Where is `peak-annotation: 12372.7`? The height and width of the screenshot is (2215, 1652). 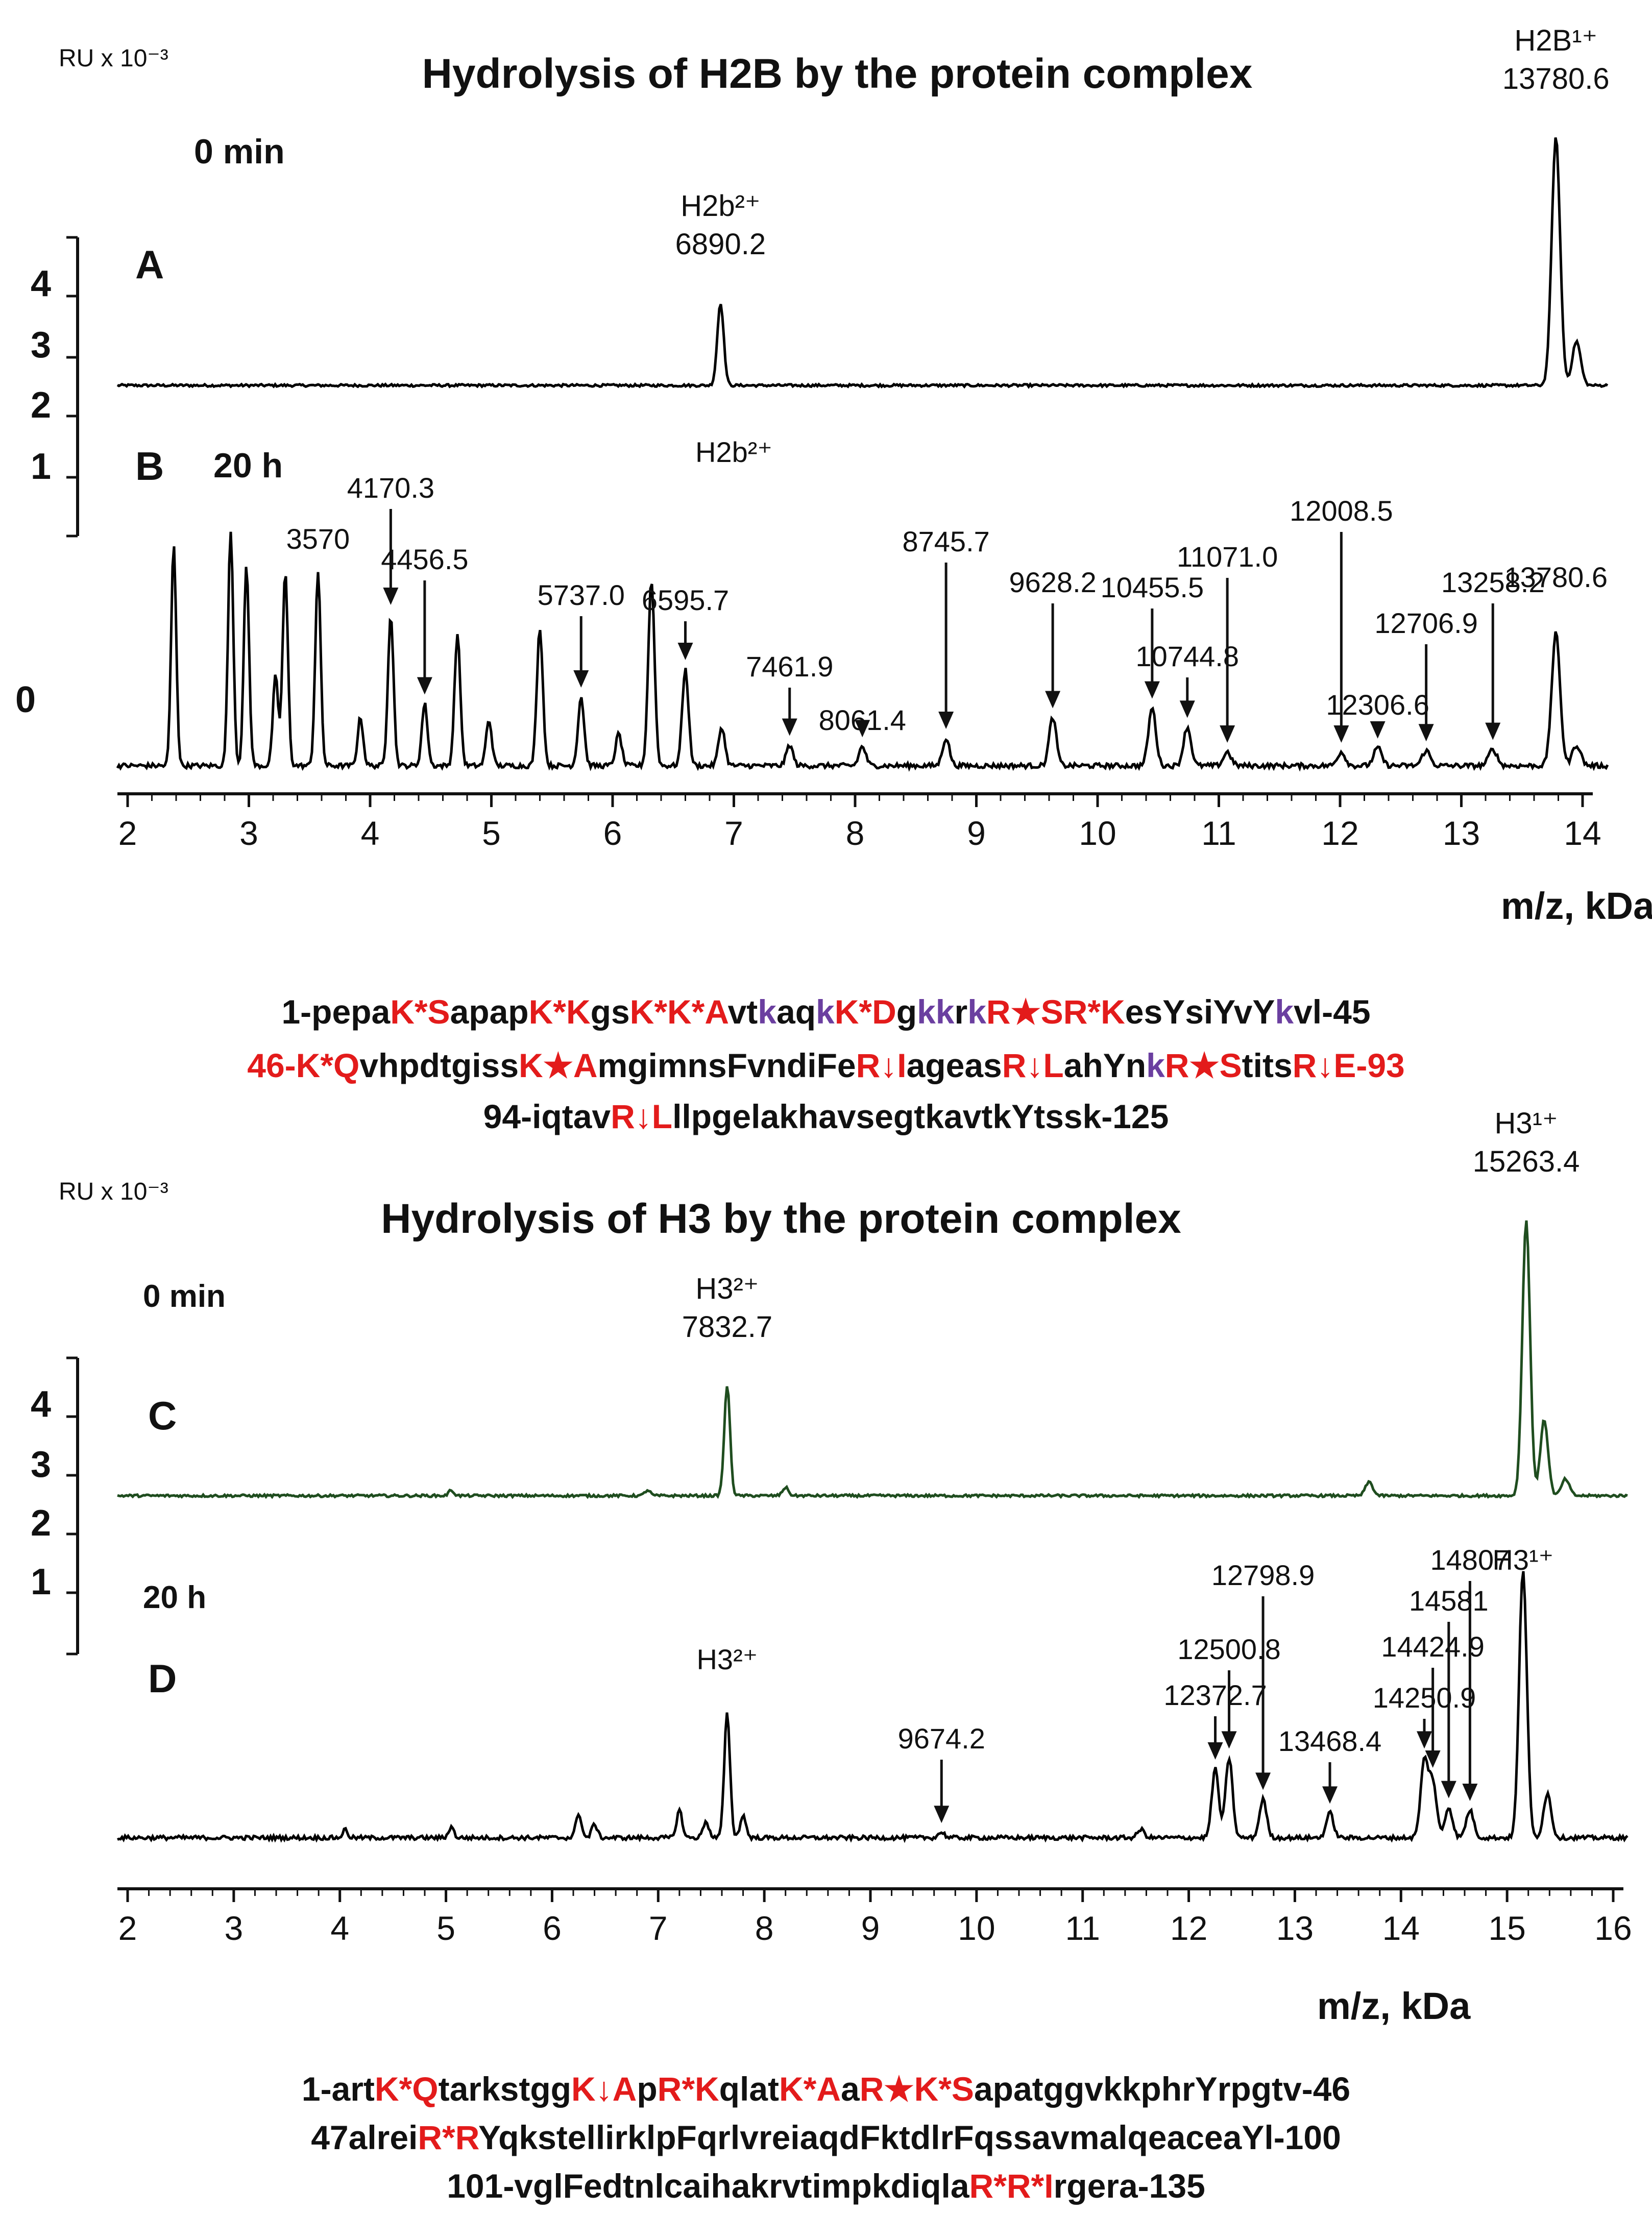 peak-annotation: 12372.7 is located at coordinates (1215, 1695).